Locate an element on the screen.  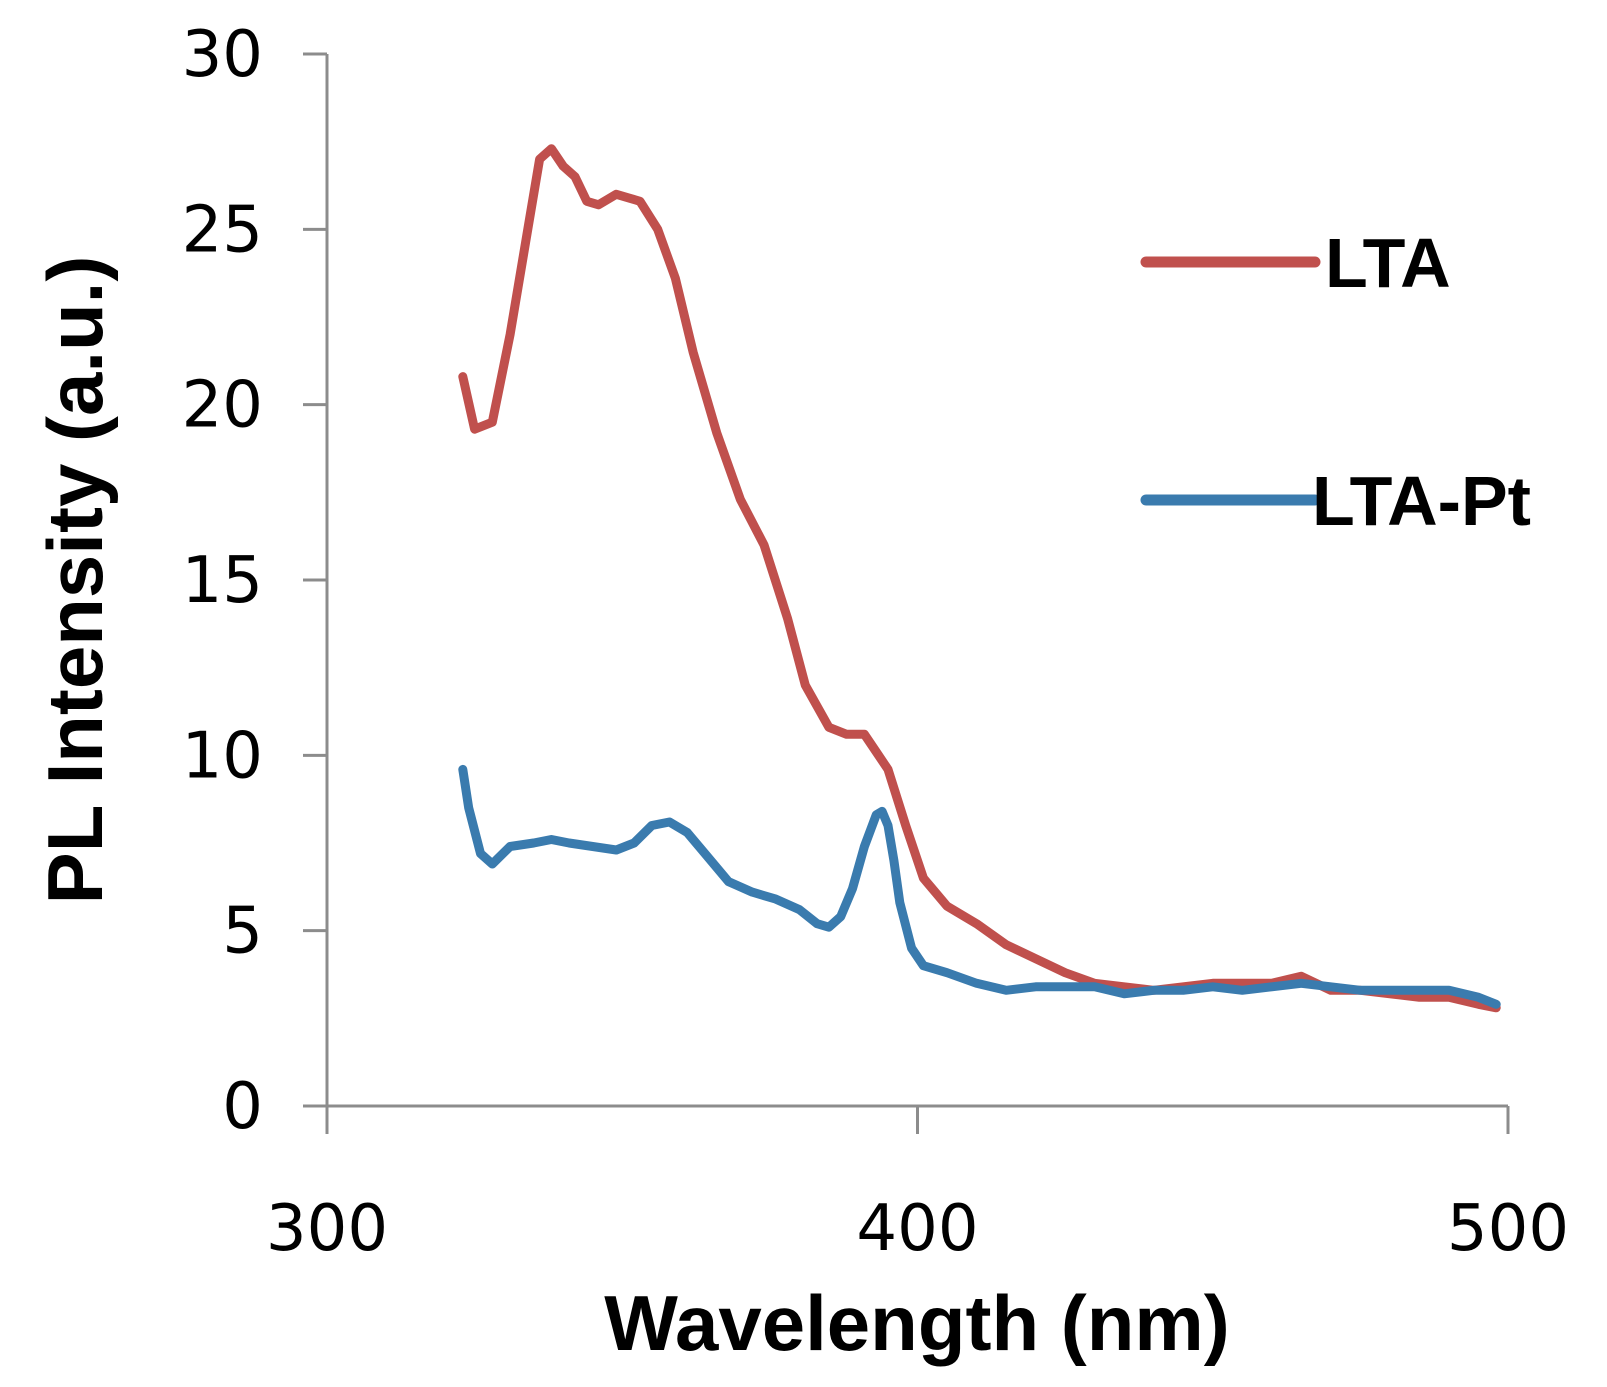
y-tick-label: 10 is located at coordinates (222, 756).